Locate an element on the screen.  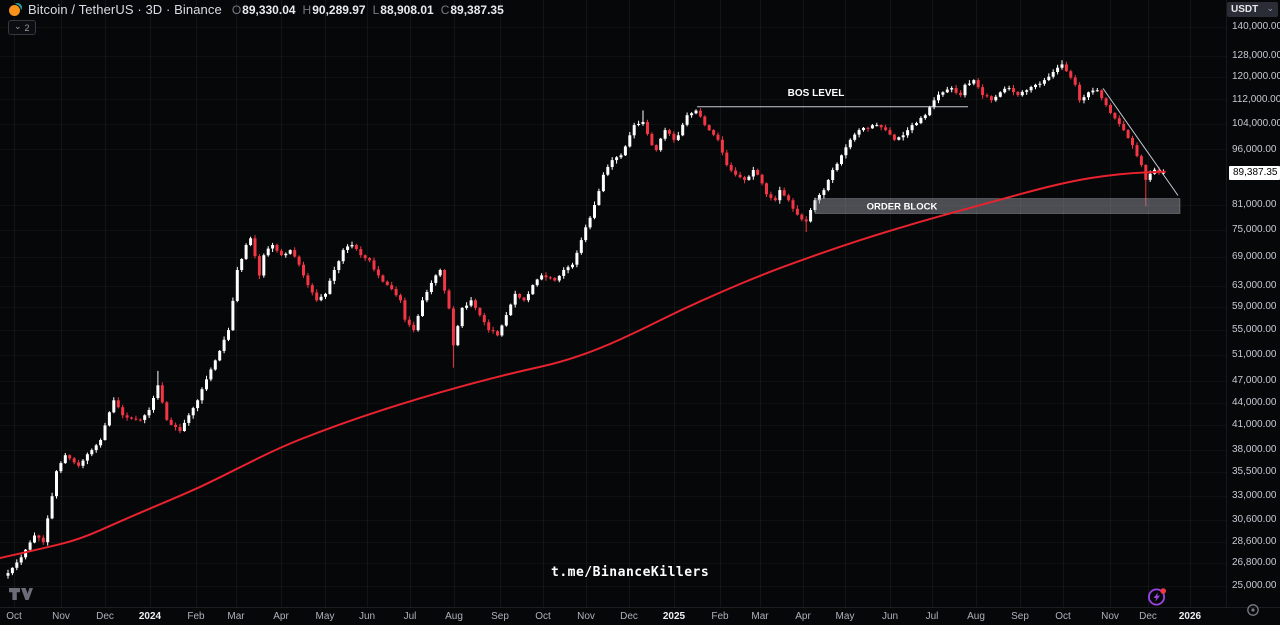
price-tick-label: 51,000.00 is located at coordinates (1254, 354).